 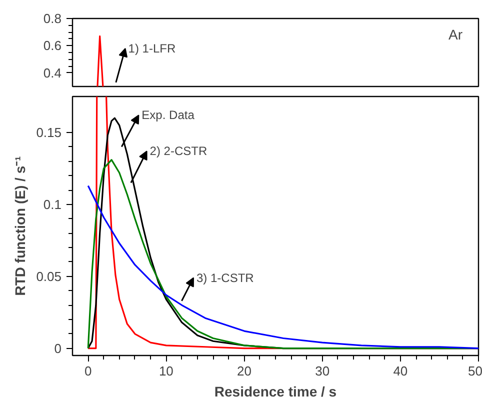 I want to click on y-axis-title: RTD function (E) / s⁻¹, so click(x=20, y=226).